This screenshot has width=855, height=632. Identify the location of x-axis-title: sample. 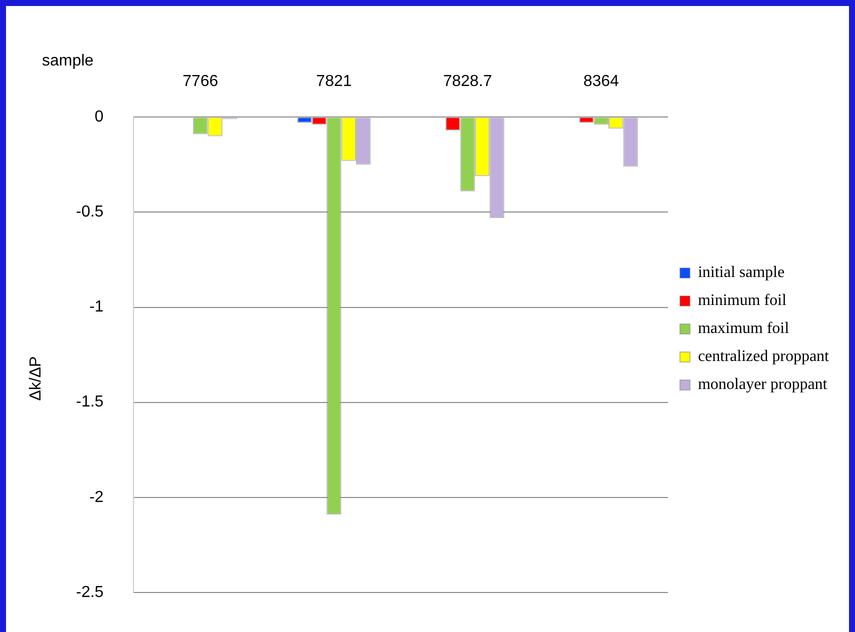
(68, 61).